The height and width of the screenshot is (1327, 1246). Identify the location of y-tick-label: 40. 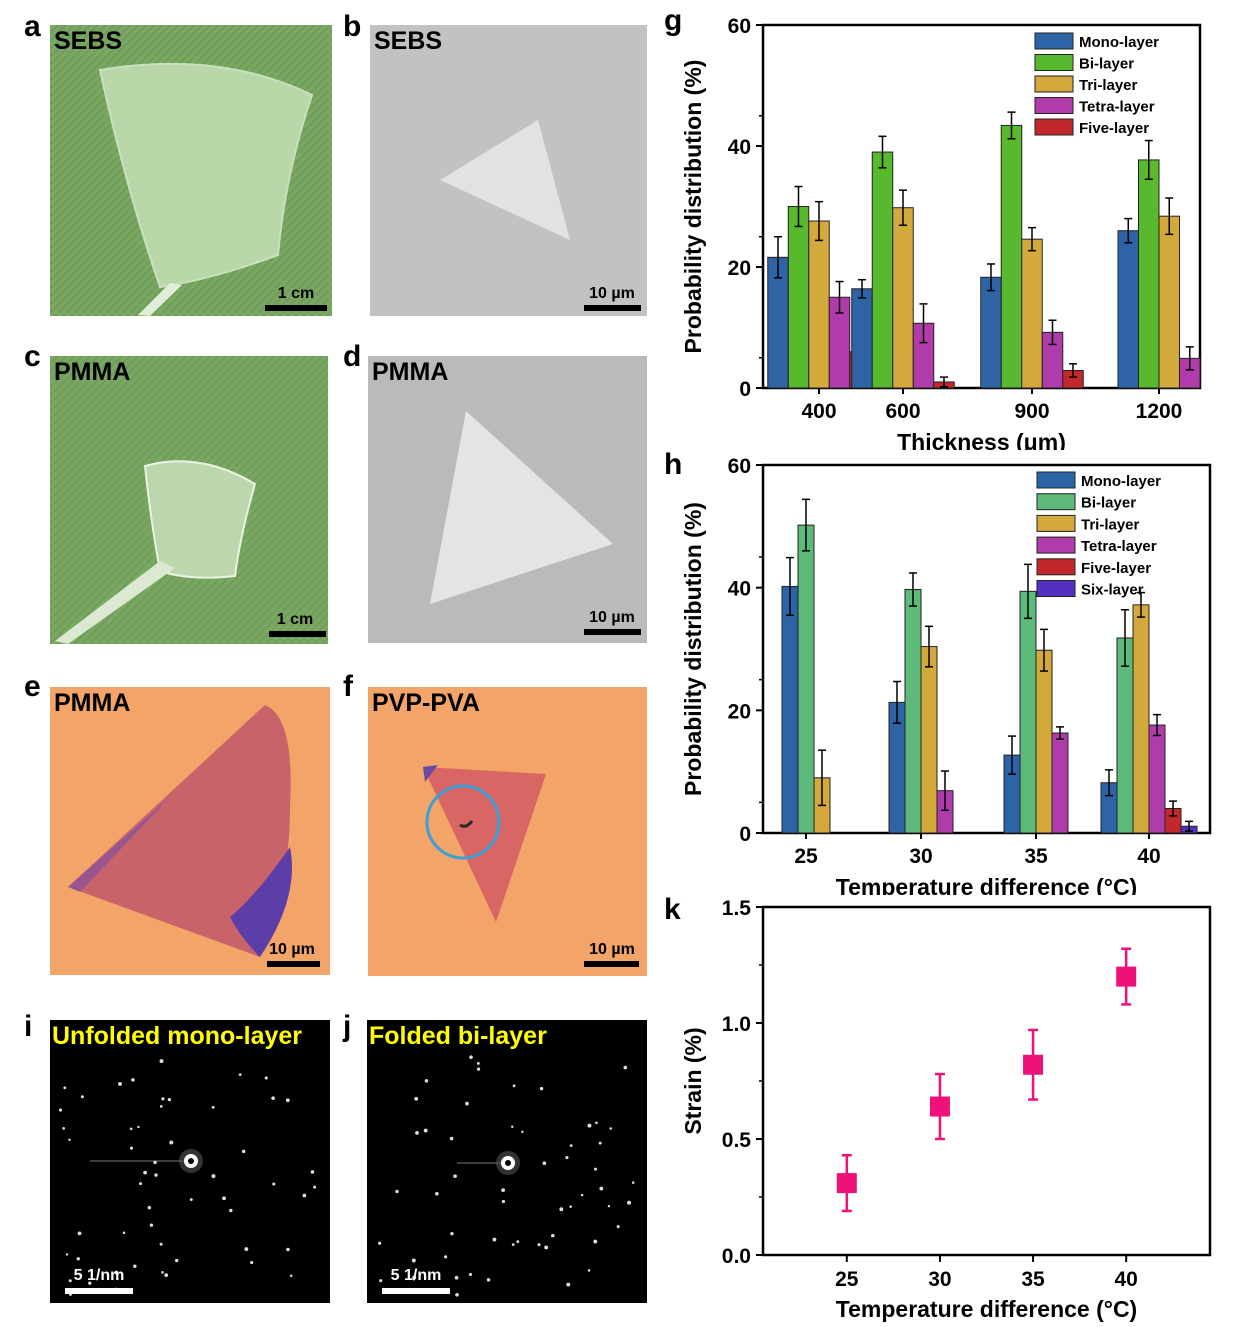
(739, 589).